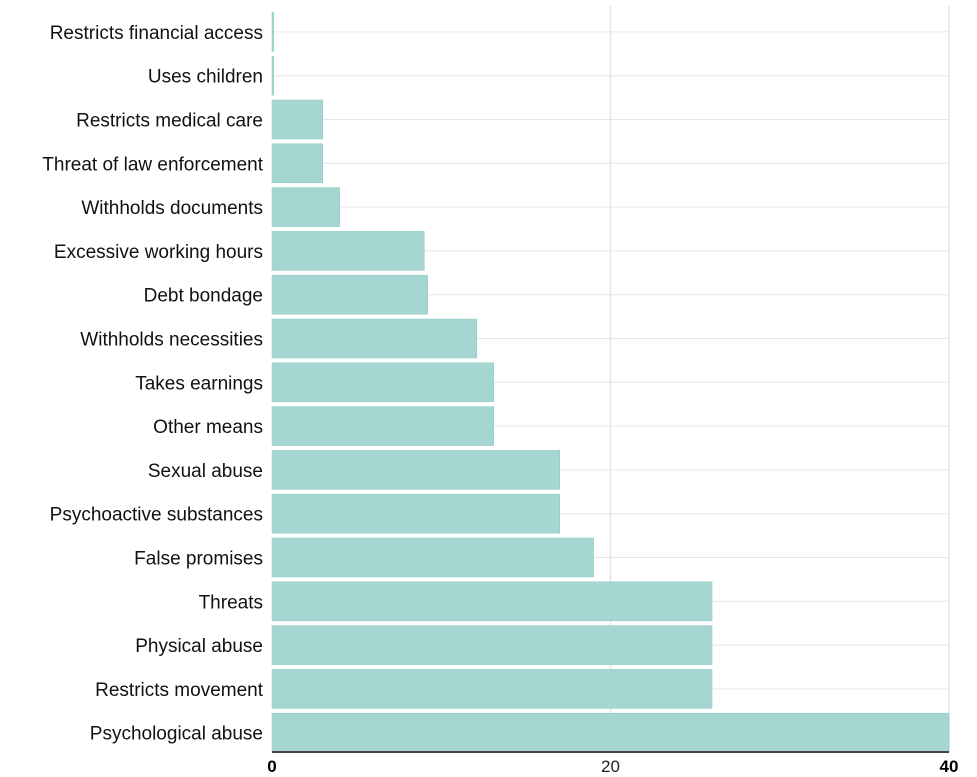 This screenshot has height=777, width=977. What do you see at coordinates (199, 646) in the screenshot?
I see `category-label: Physical abuse` at bounding box center [199, 646].